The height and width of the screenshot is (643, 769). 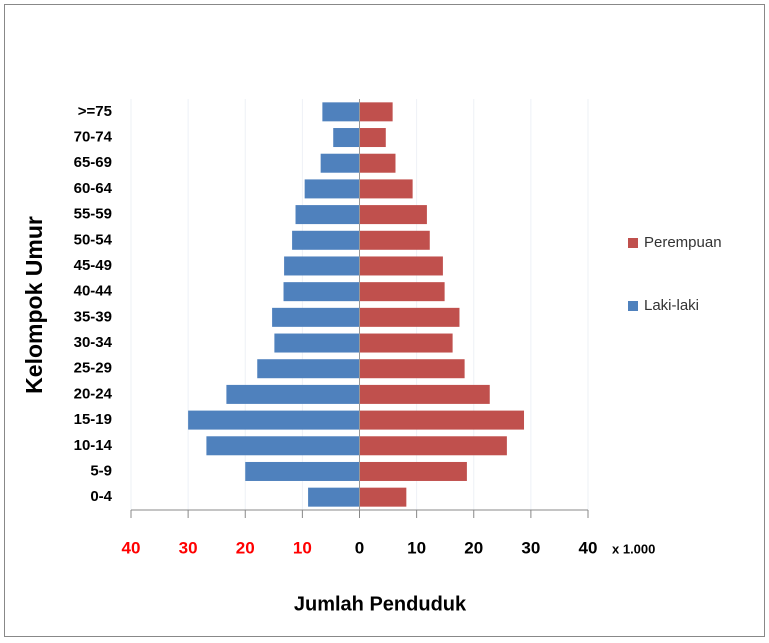 What do you see at coordinates (93, 162) in the screenshot?
I see `y-tick-label: 65-69` at bounding box center [93, 162].